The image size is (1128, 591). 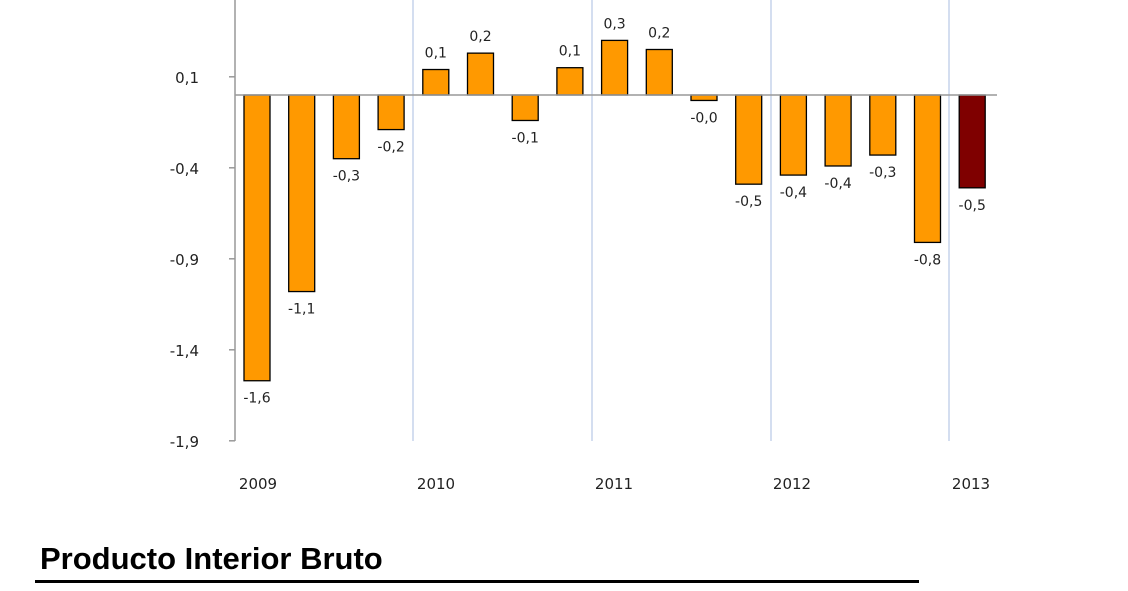 I want to click on x-year-label: 2013, so click(x=971, y=484).